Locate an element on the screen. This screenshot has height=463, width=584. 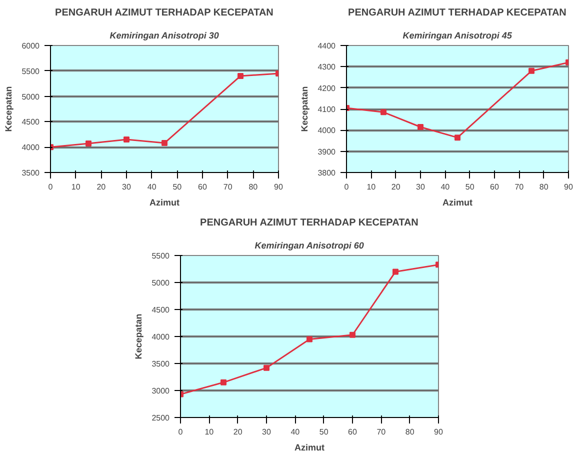
y-tick-label: 6000 is located at coordinates (31, 46).